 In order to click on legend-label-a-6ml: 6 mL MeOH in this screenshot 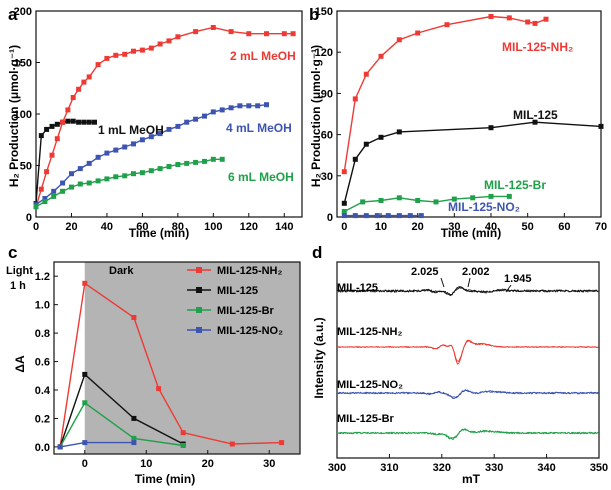, I will do `click(261, 177)`.